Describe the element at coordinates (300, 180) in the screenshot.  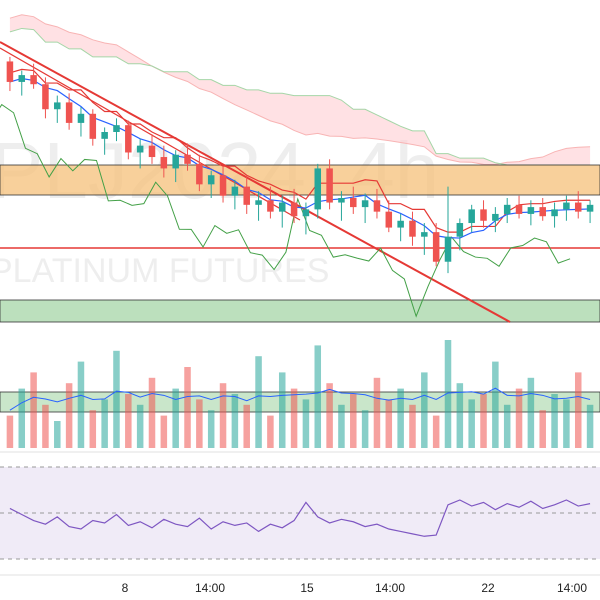
I see `resistance-zone` at that location.